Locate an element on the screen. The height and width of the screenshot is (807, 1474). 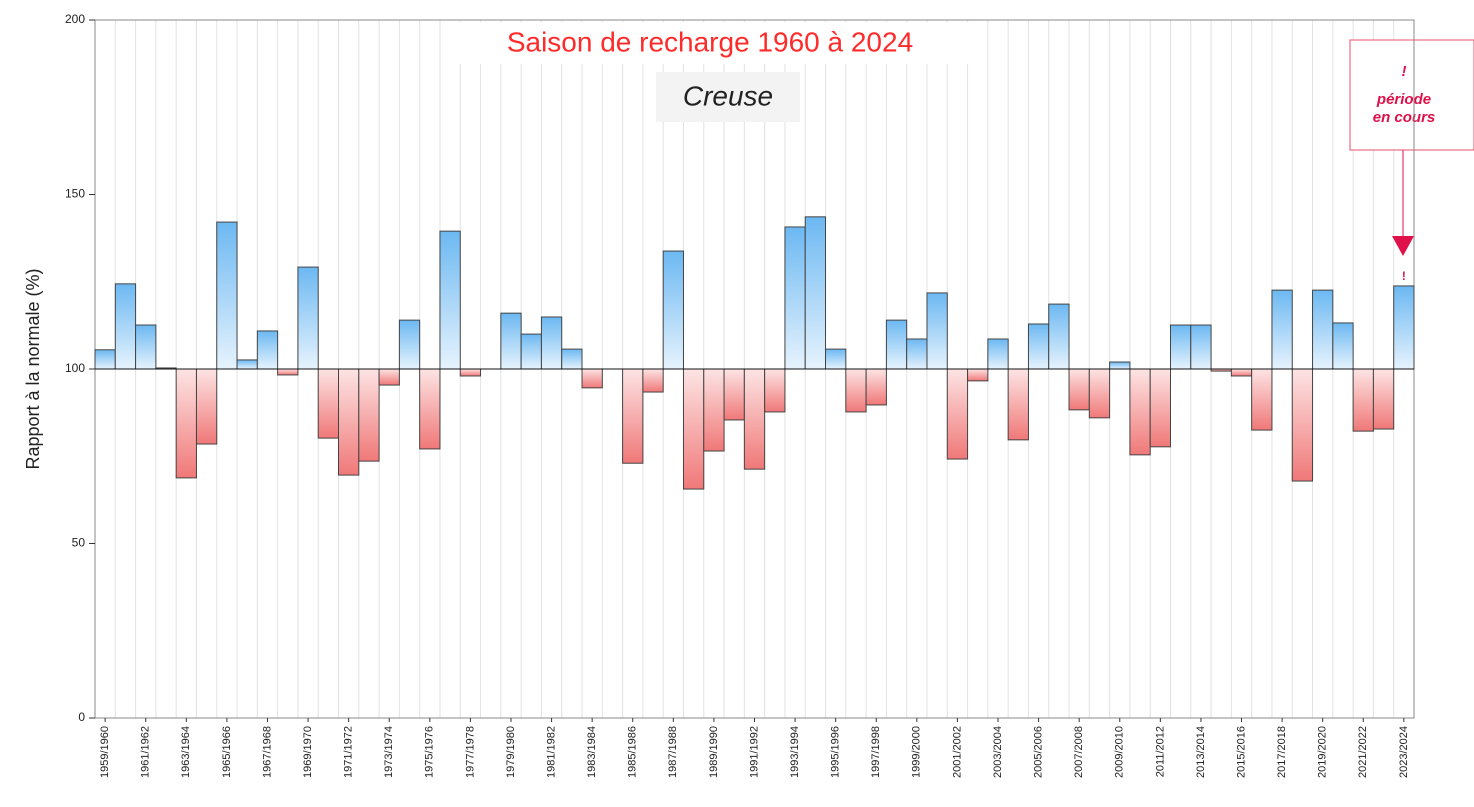
y-tick-label: 100 is located at coordinates (75, 368).